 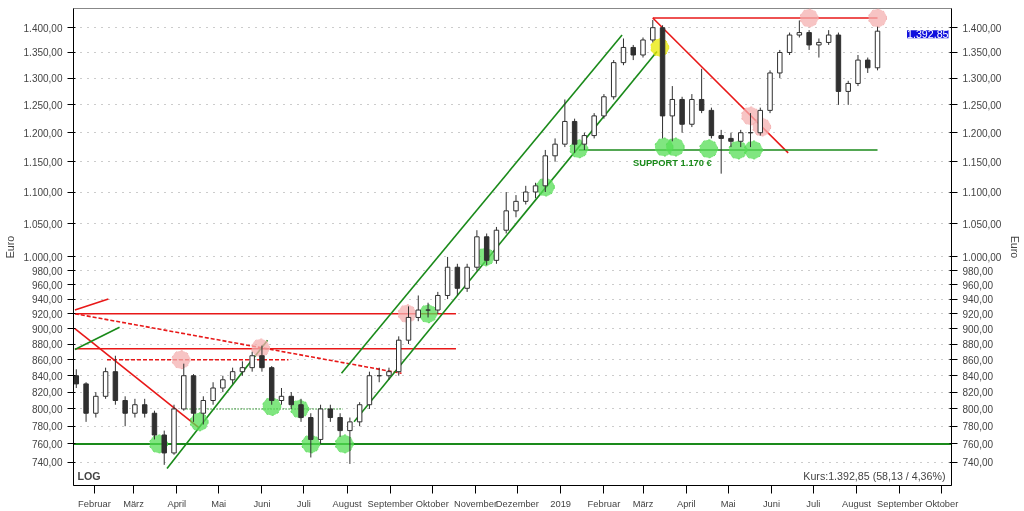 What do you see at coordinates (978, 285) in the screenshot?
I see `text: 960,00` at bounding box center [978, 285].